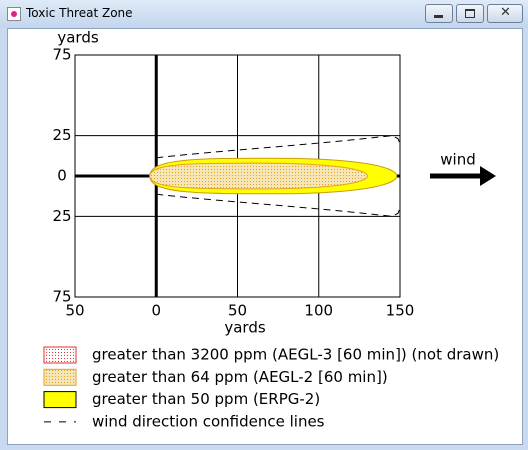  I want to click on close-button: ✕, so click(505, 13).